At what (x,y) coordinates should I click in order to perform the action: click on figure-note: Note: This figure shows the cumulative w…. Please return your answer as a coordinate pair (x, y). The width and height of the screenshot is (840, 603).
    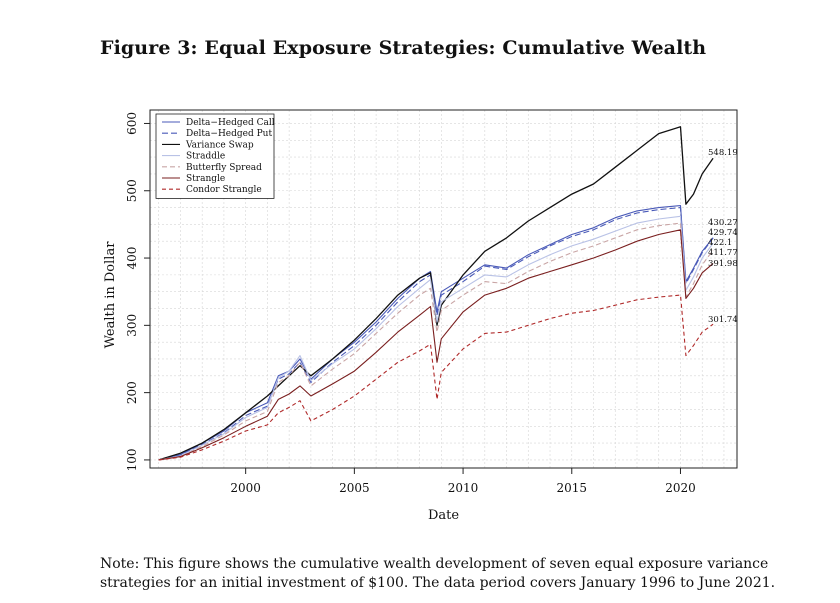
    Looking at the image, I should click on (438, 573).